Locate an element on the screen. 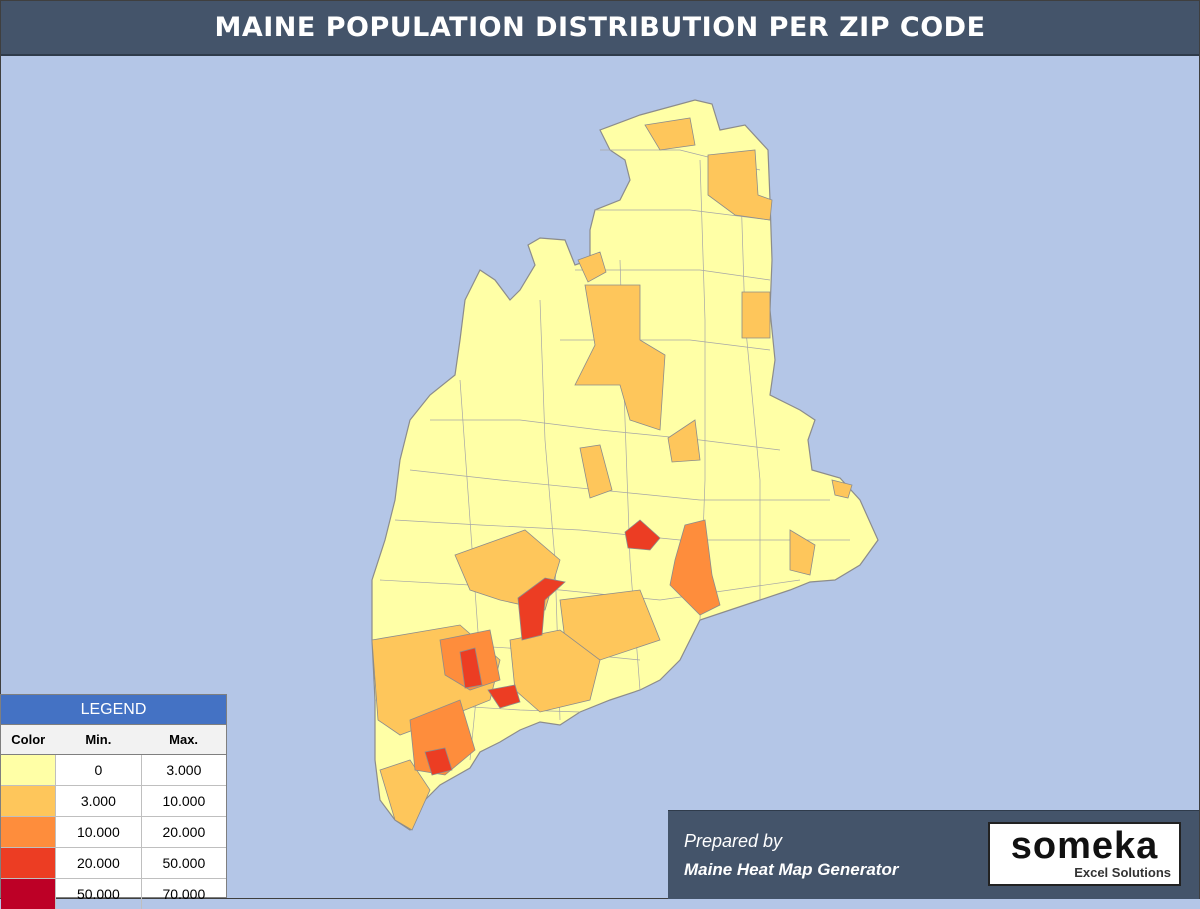 The width and height of the screenshot is (1200, 909). prepared-by-label: Prepared by is located at coordinates (733, 841).